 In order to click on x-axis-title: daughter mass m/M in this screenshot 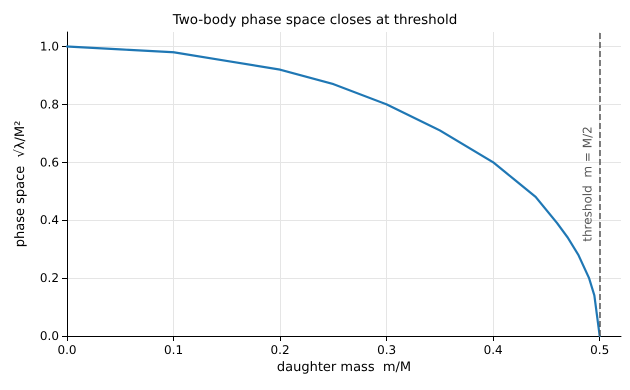, I will do `click(344, 367)`.